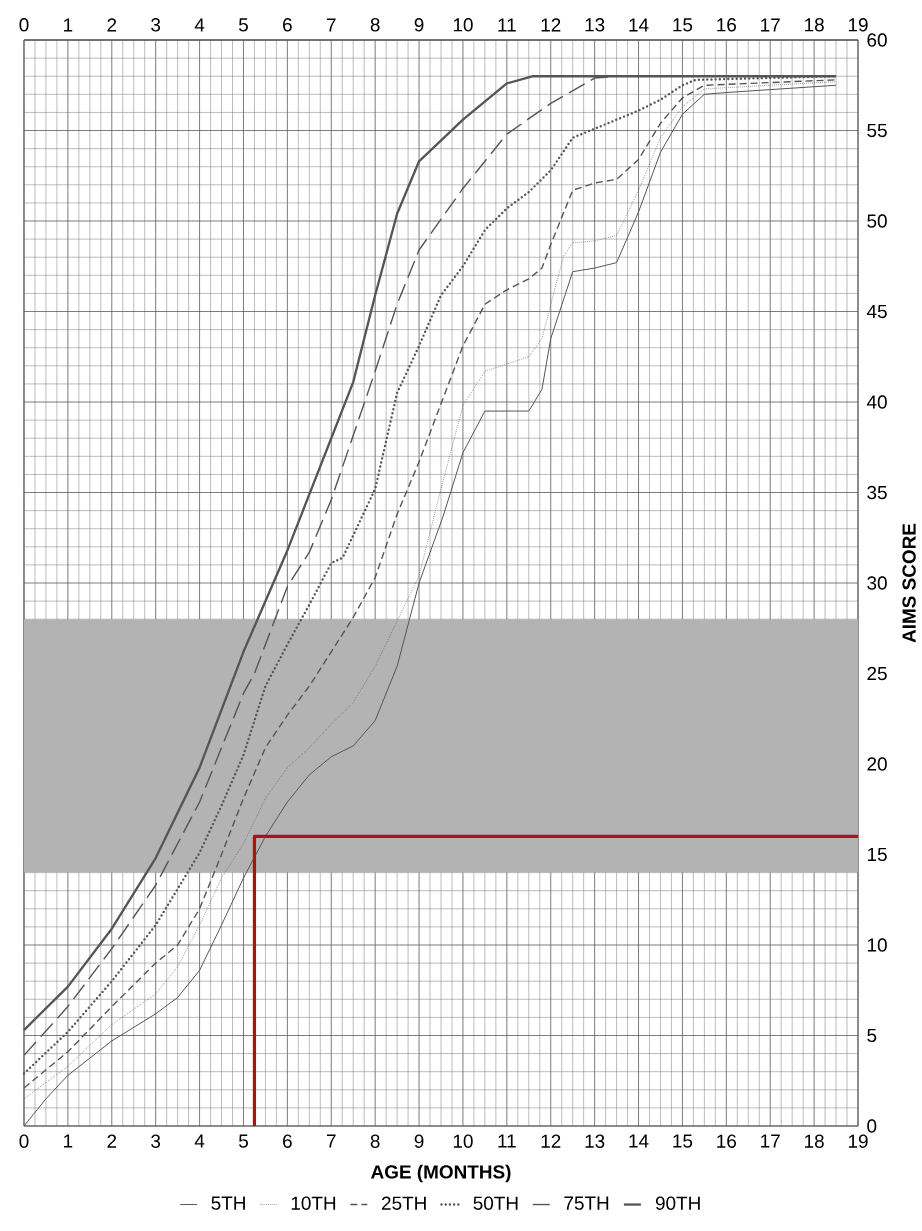  Describe the element at coordinates (909, 583) in the screenshot. I see `y-axis-title: AIMS SCORE` at that location.